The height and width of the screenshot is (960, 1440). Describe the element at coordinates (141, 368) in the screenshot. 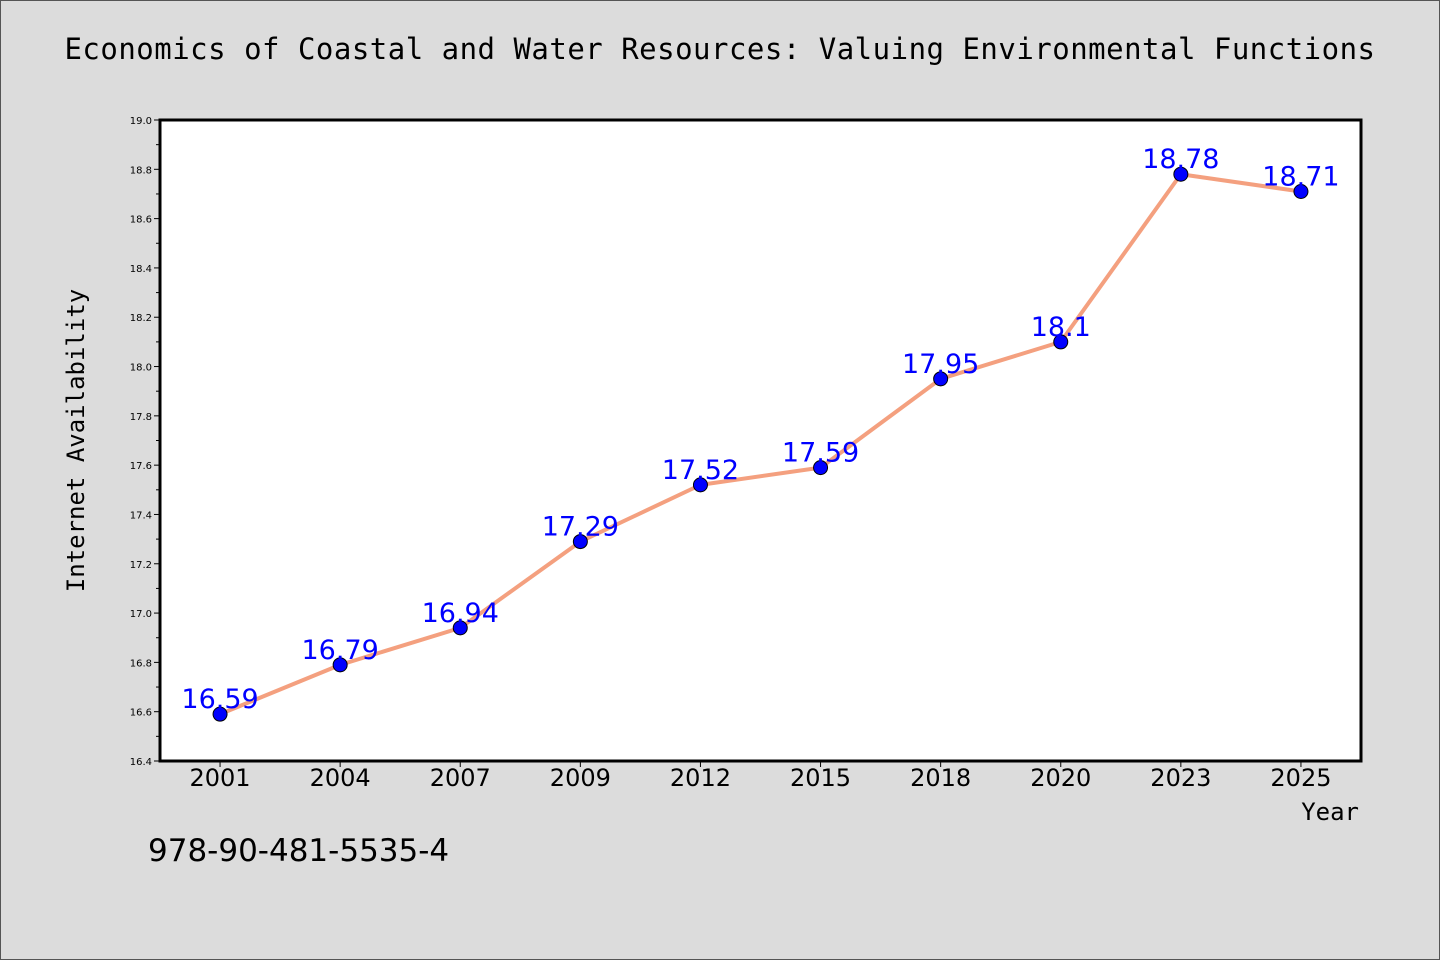

I see `y-tick-label: 18.0` at that location.